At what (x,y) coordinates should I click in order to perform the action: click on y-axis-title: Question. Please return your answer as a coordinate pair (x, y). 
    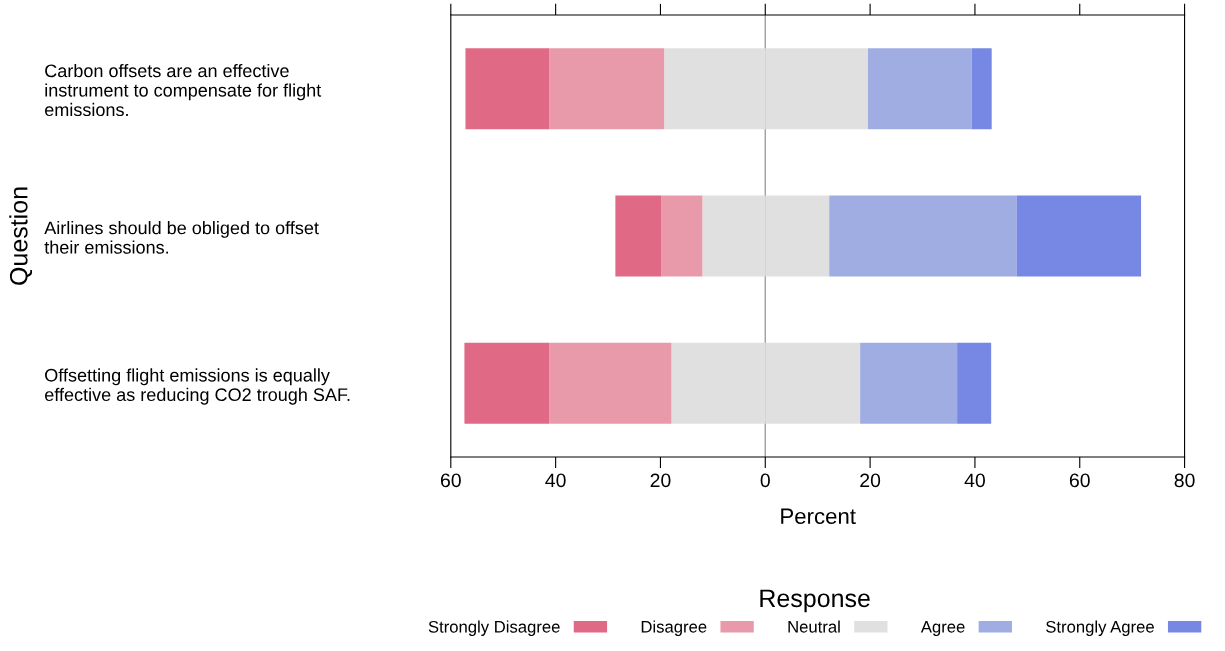
    Looking at the image, I should click on (21, 236).